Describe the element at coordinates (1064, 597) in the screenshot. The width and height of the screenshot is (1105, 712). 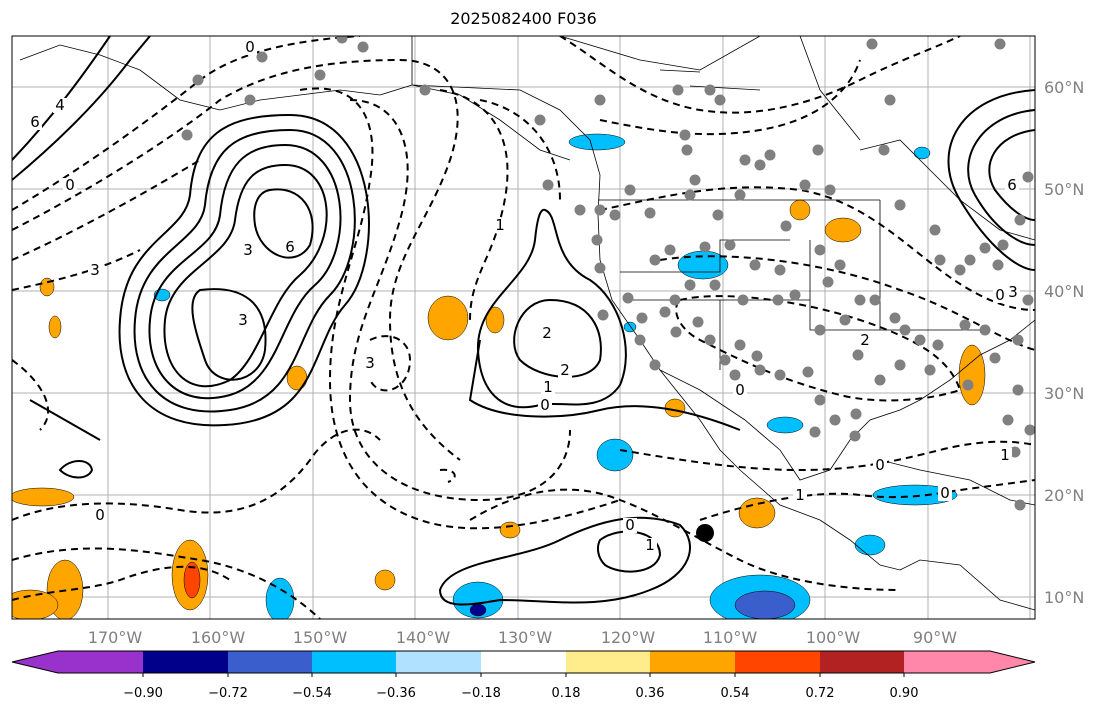
I see `latitude-label: 10°N` at that location.